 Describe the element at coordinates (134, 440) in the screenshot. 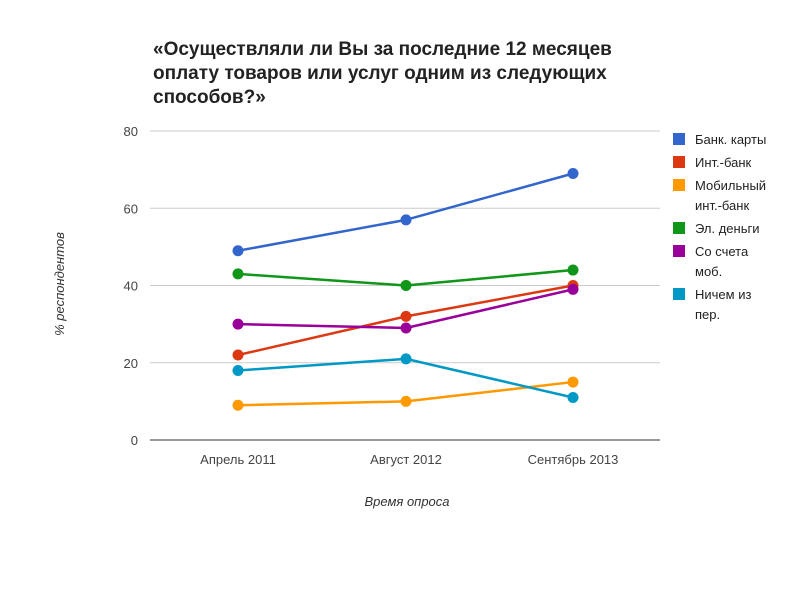

I see `y-tick-label: 0` at that location.